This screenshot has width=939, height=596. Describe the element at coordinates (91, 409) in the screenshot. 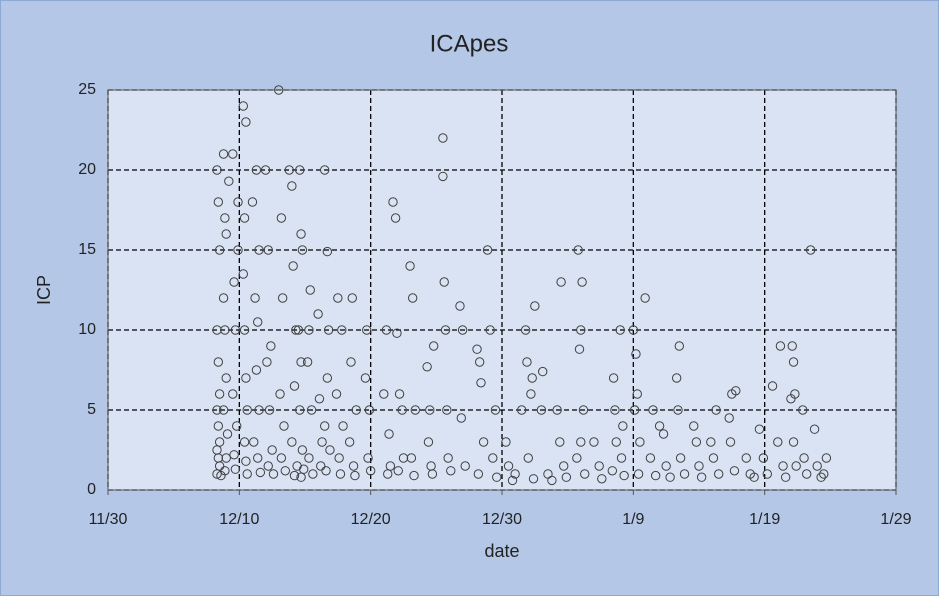

I see `y-tick-label: 5` at that location.